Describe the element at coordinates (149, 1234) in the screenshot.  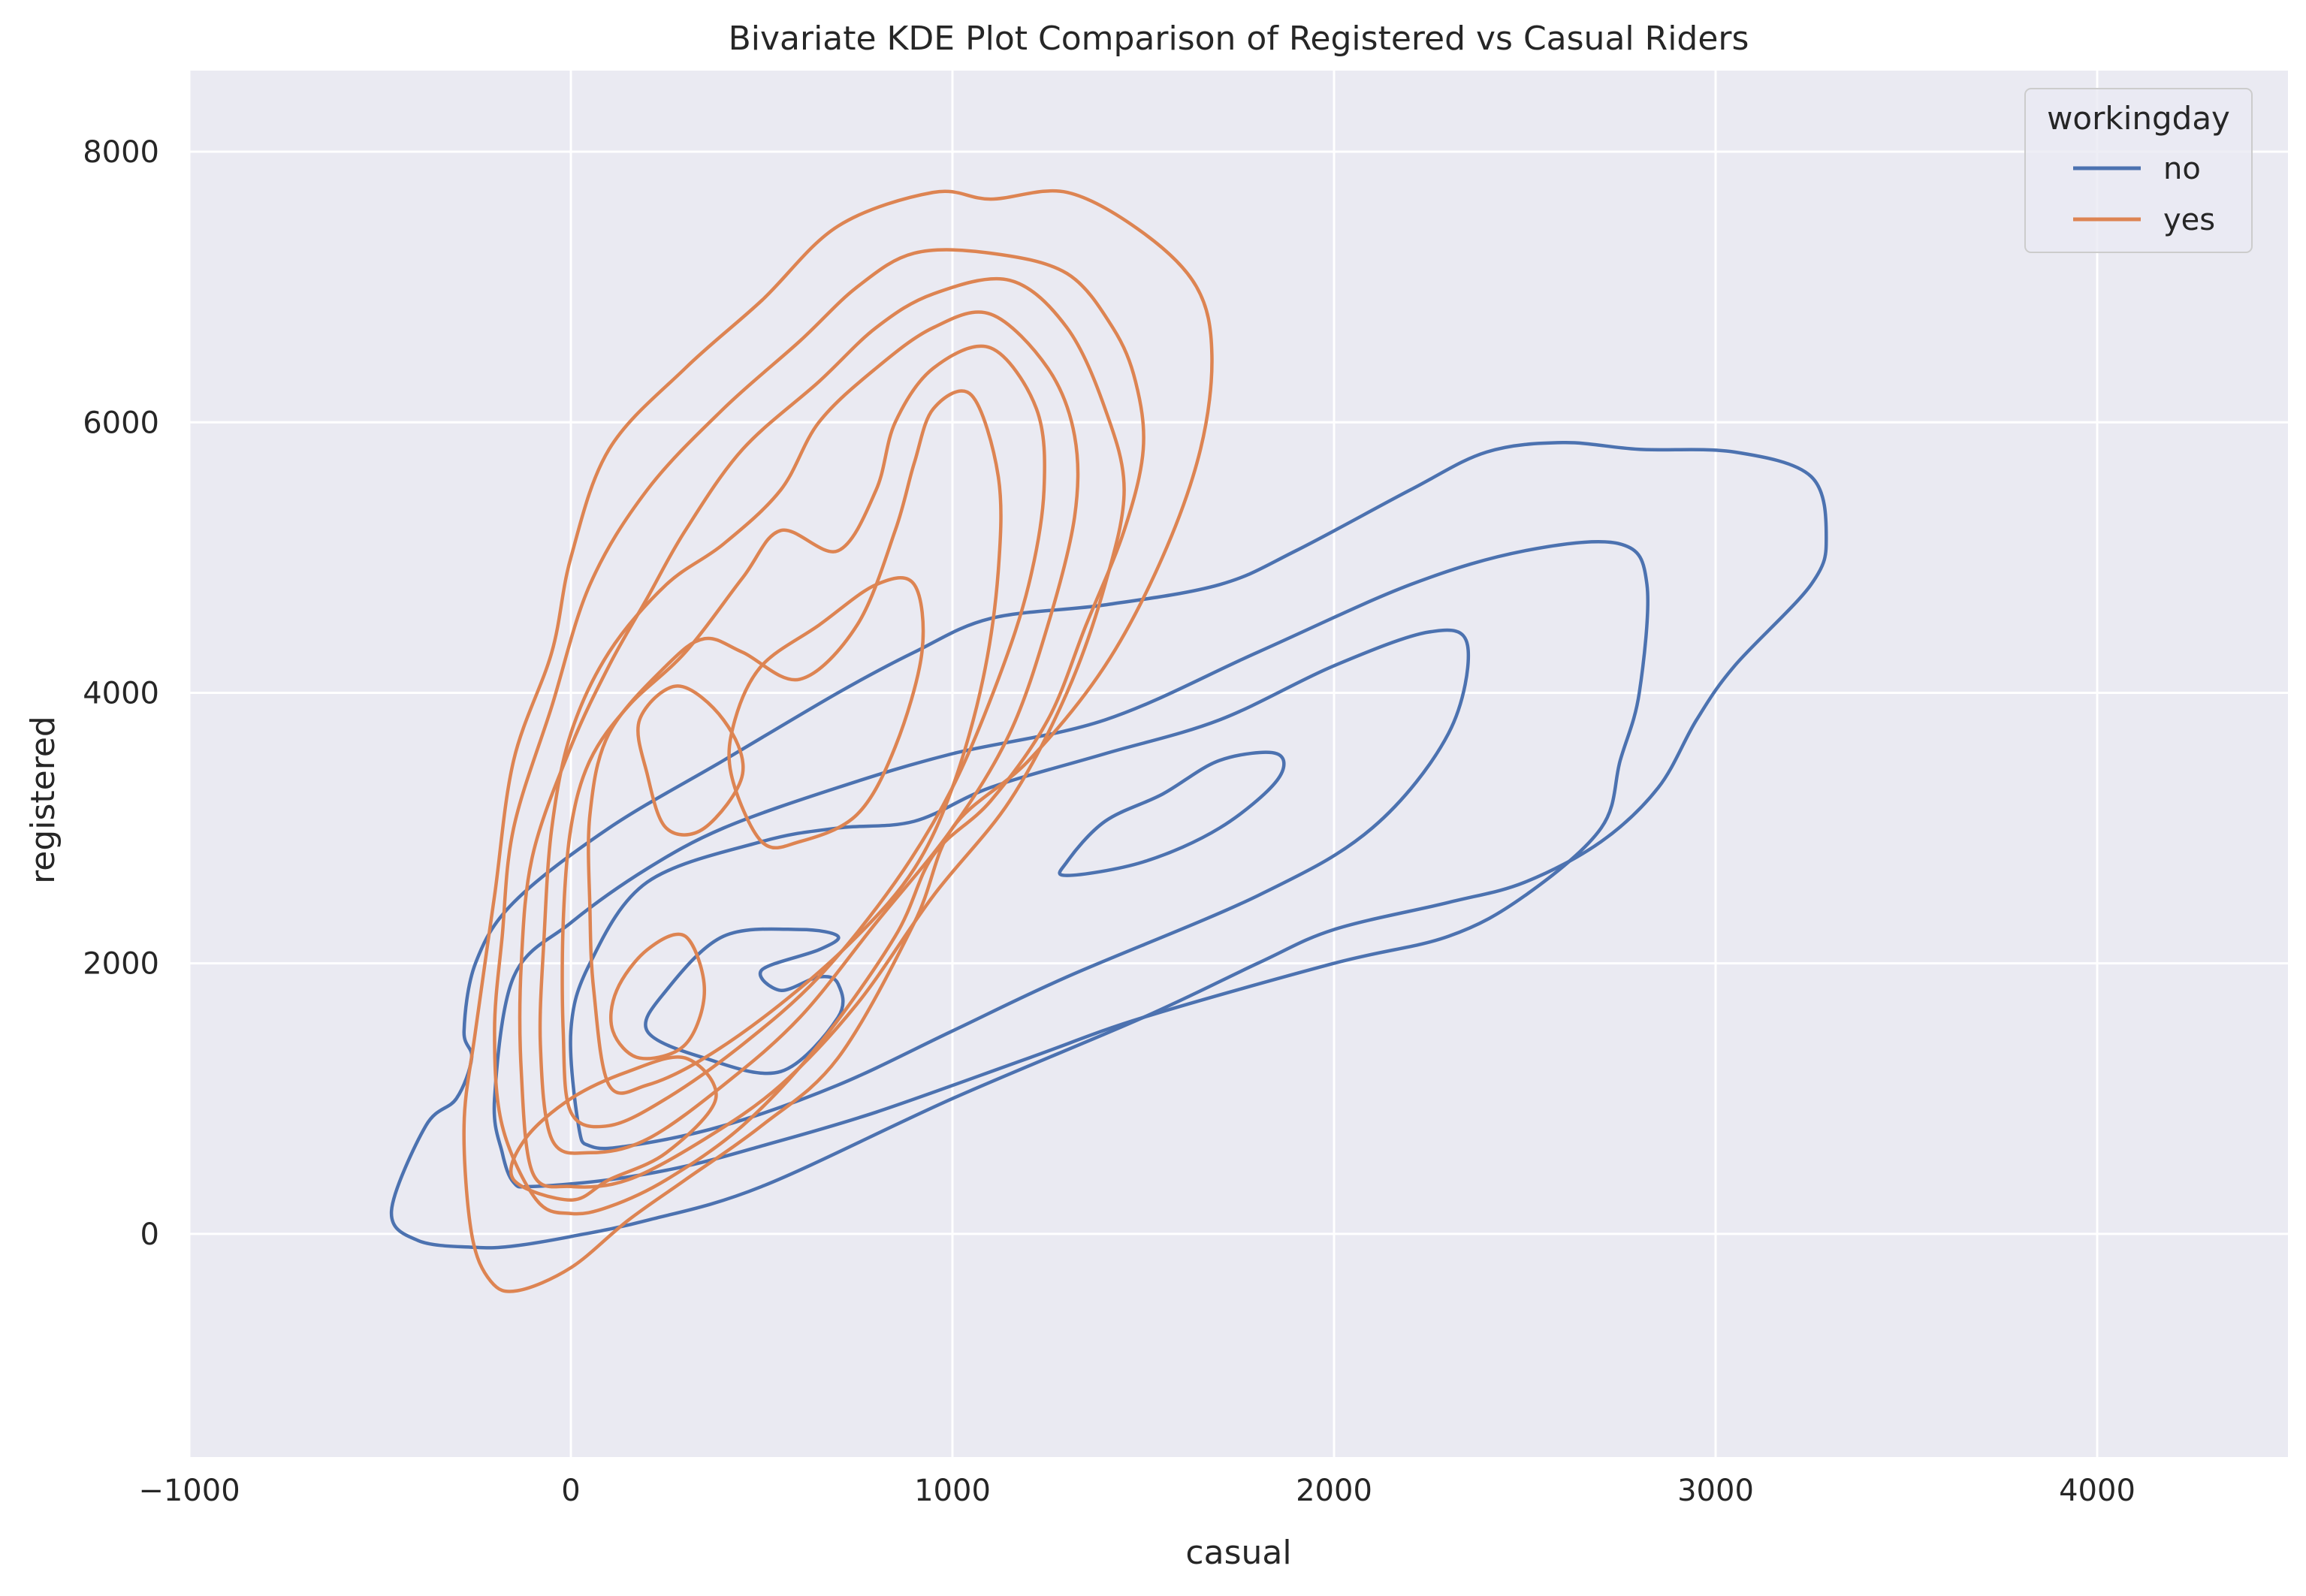
I see `y-tick-label: 0` at that location.